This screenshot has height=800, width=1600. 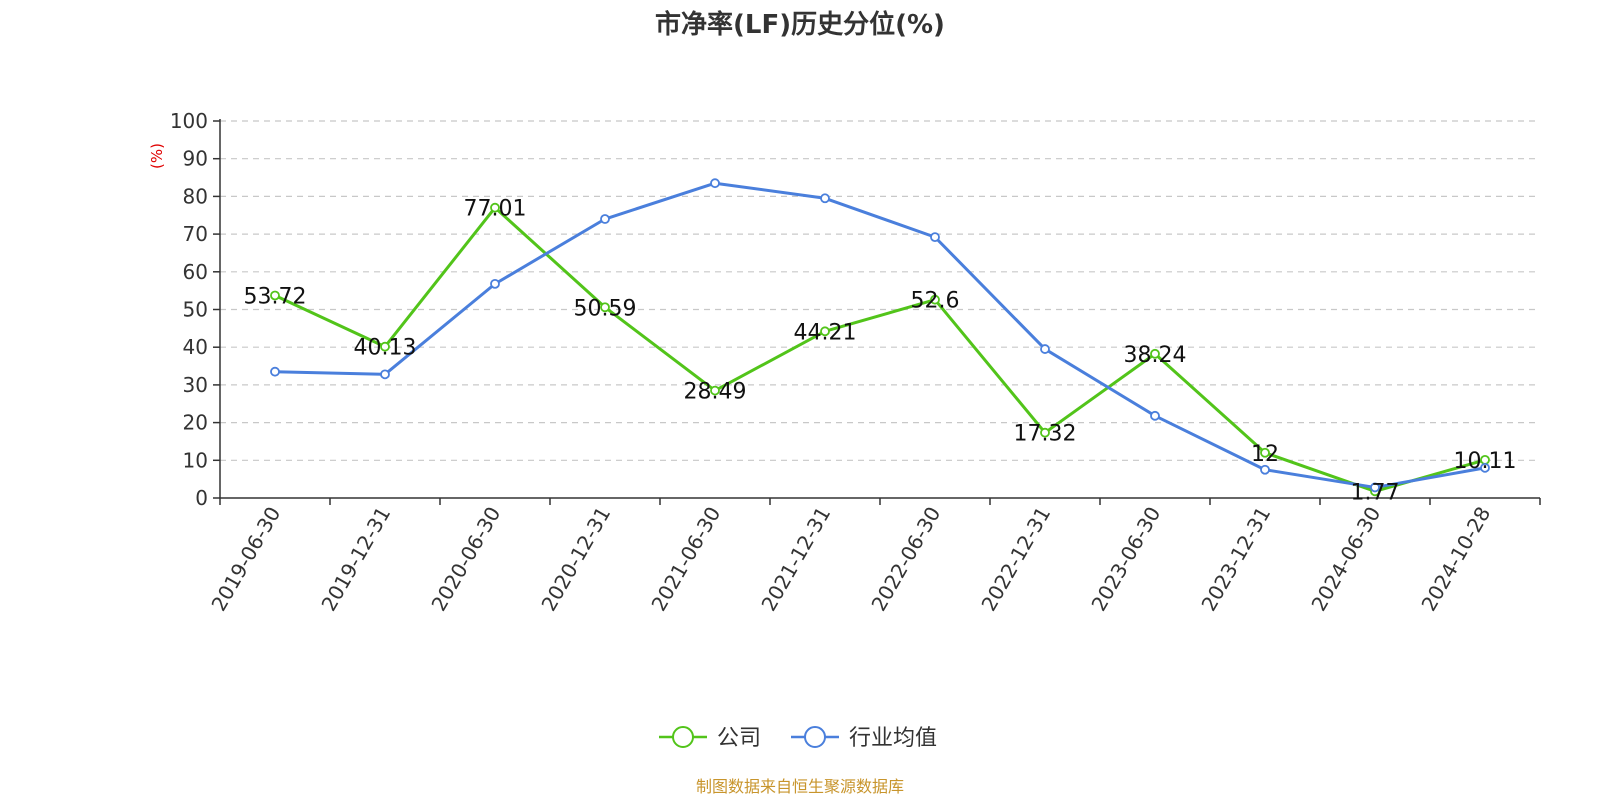 I want to click on data-label: 44.21, so click(x=825, y=332).